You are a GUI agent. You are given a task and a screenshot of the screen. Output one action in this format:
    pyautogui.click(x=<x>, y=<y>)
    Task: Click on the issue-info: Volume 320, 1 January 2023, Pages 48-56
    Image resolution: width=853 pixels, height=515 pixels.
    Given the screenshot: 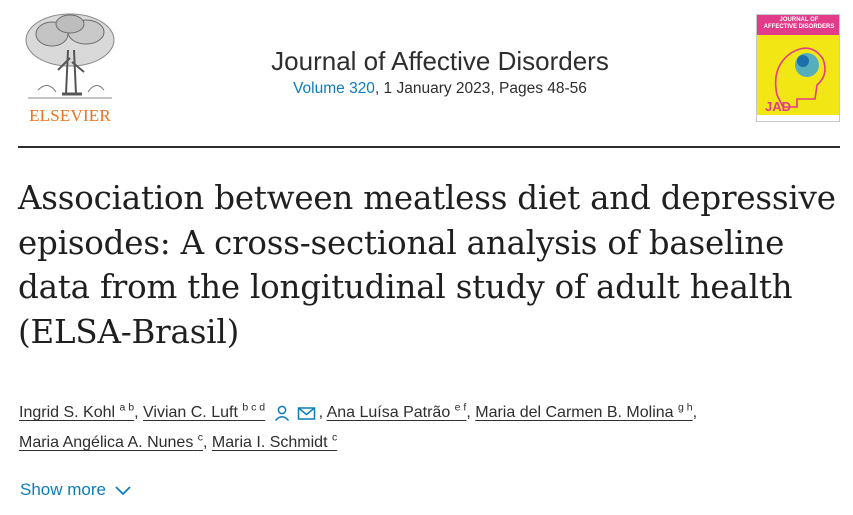 What is the action you would take?
    pyautogui.click(x=440, y=89)
    